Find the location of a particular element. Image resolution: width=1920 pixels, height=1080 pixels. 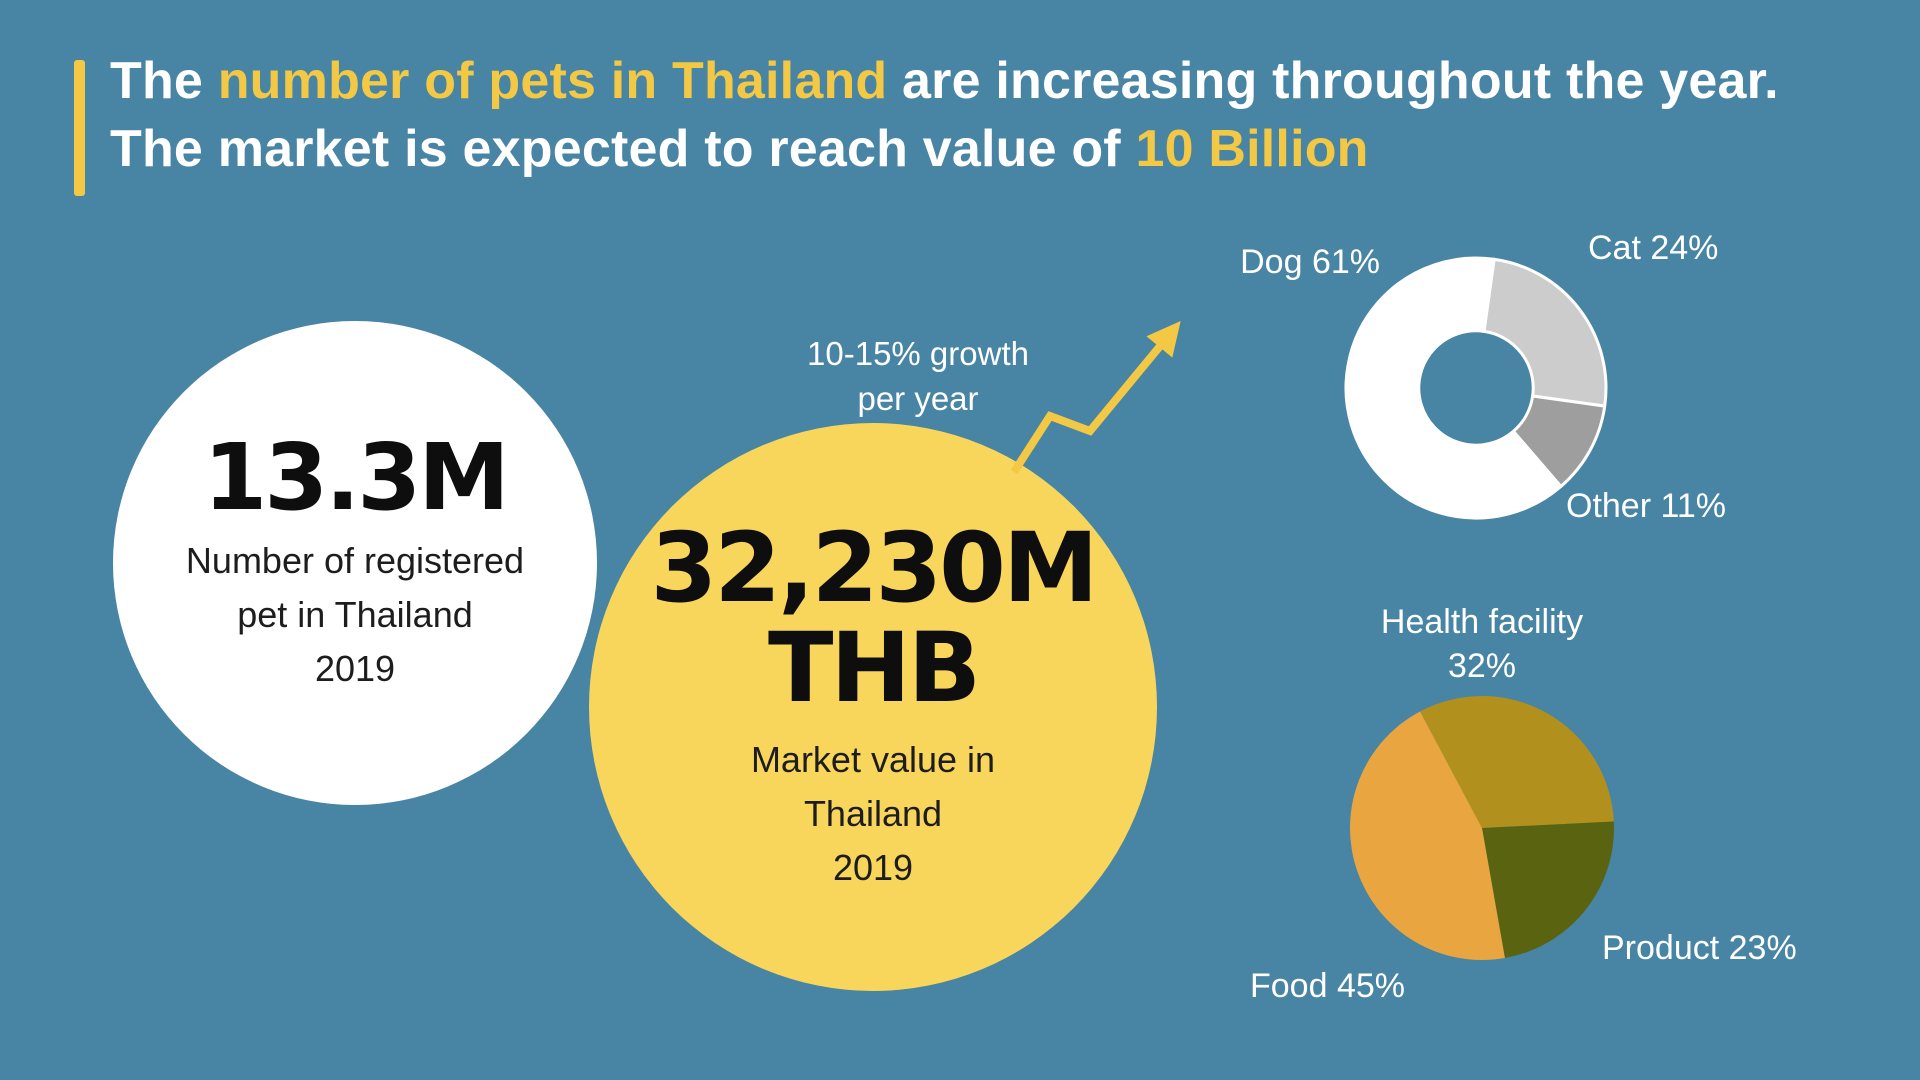

market-category-pie-chart is located at coordinates (1482, 828).